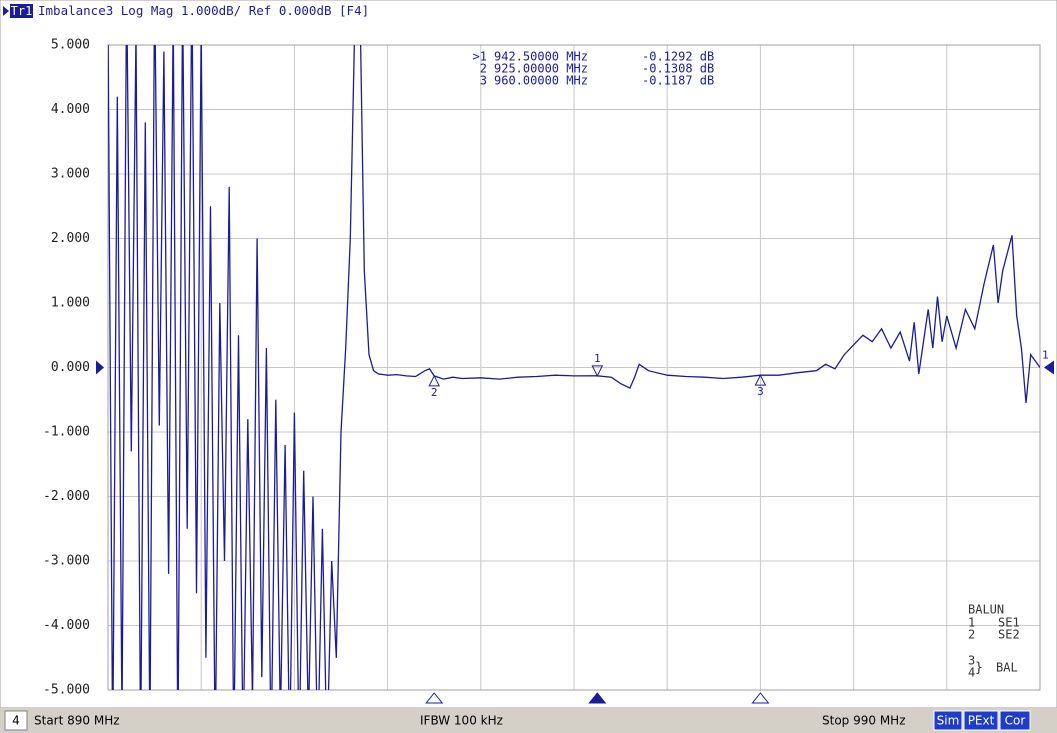  What do you see at coordinates (986, 610) in the screenshot?
I see `balun-title: BALUN` at bounding box center [986, 610].